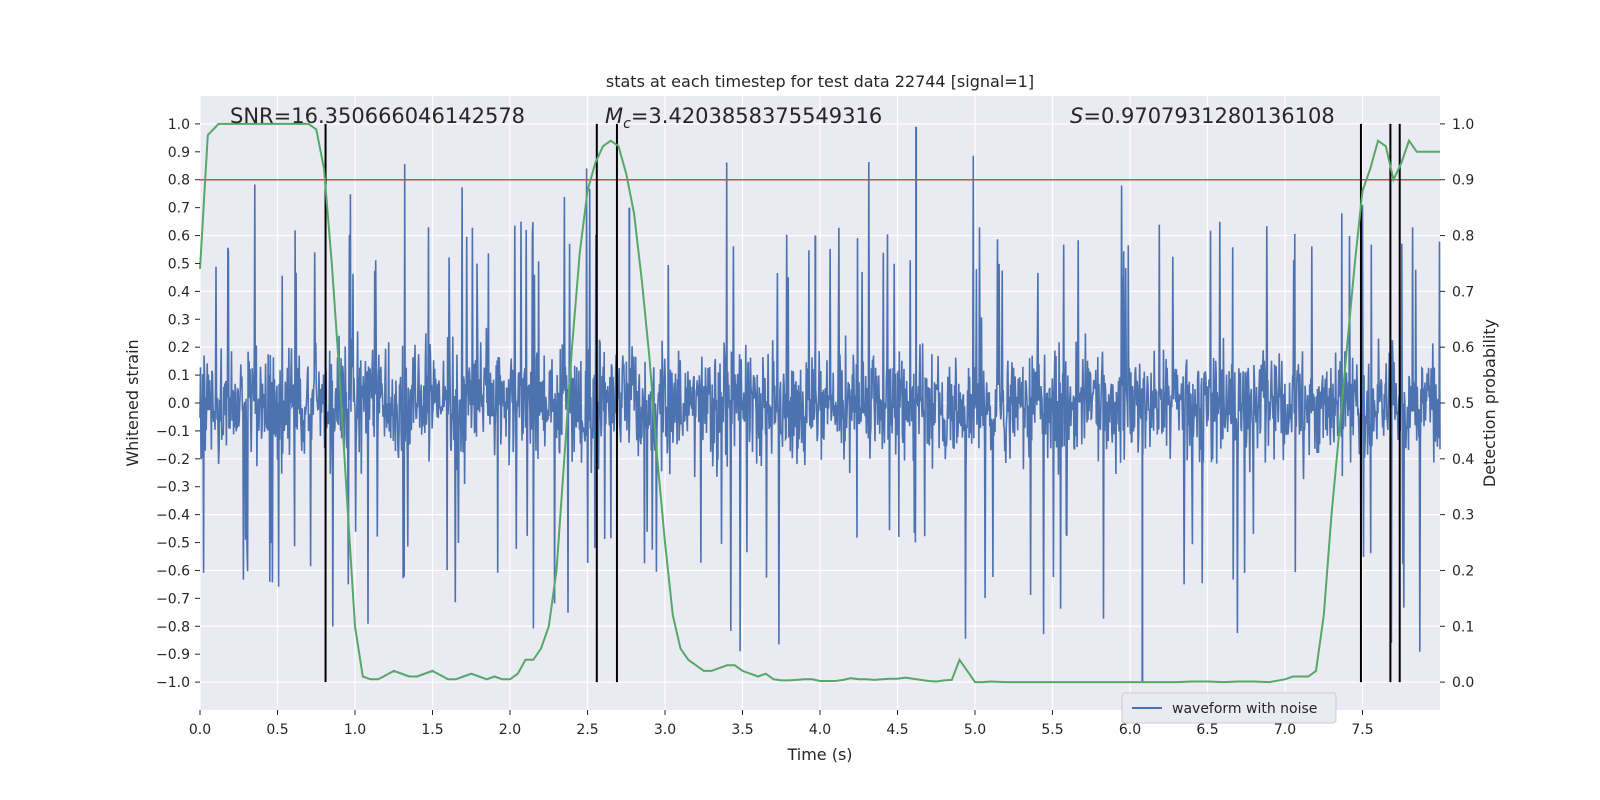 Image resolution: width=1600 pixels, height=800 pixels. What do you see at coordinates (665, 730) in the screenshot?
I see `x-tick-label: 3.0` at bounding box center [665, 730].